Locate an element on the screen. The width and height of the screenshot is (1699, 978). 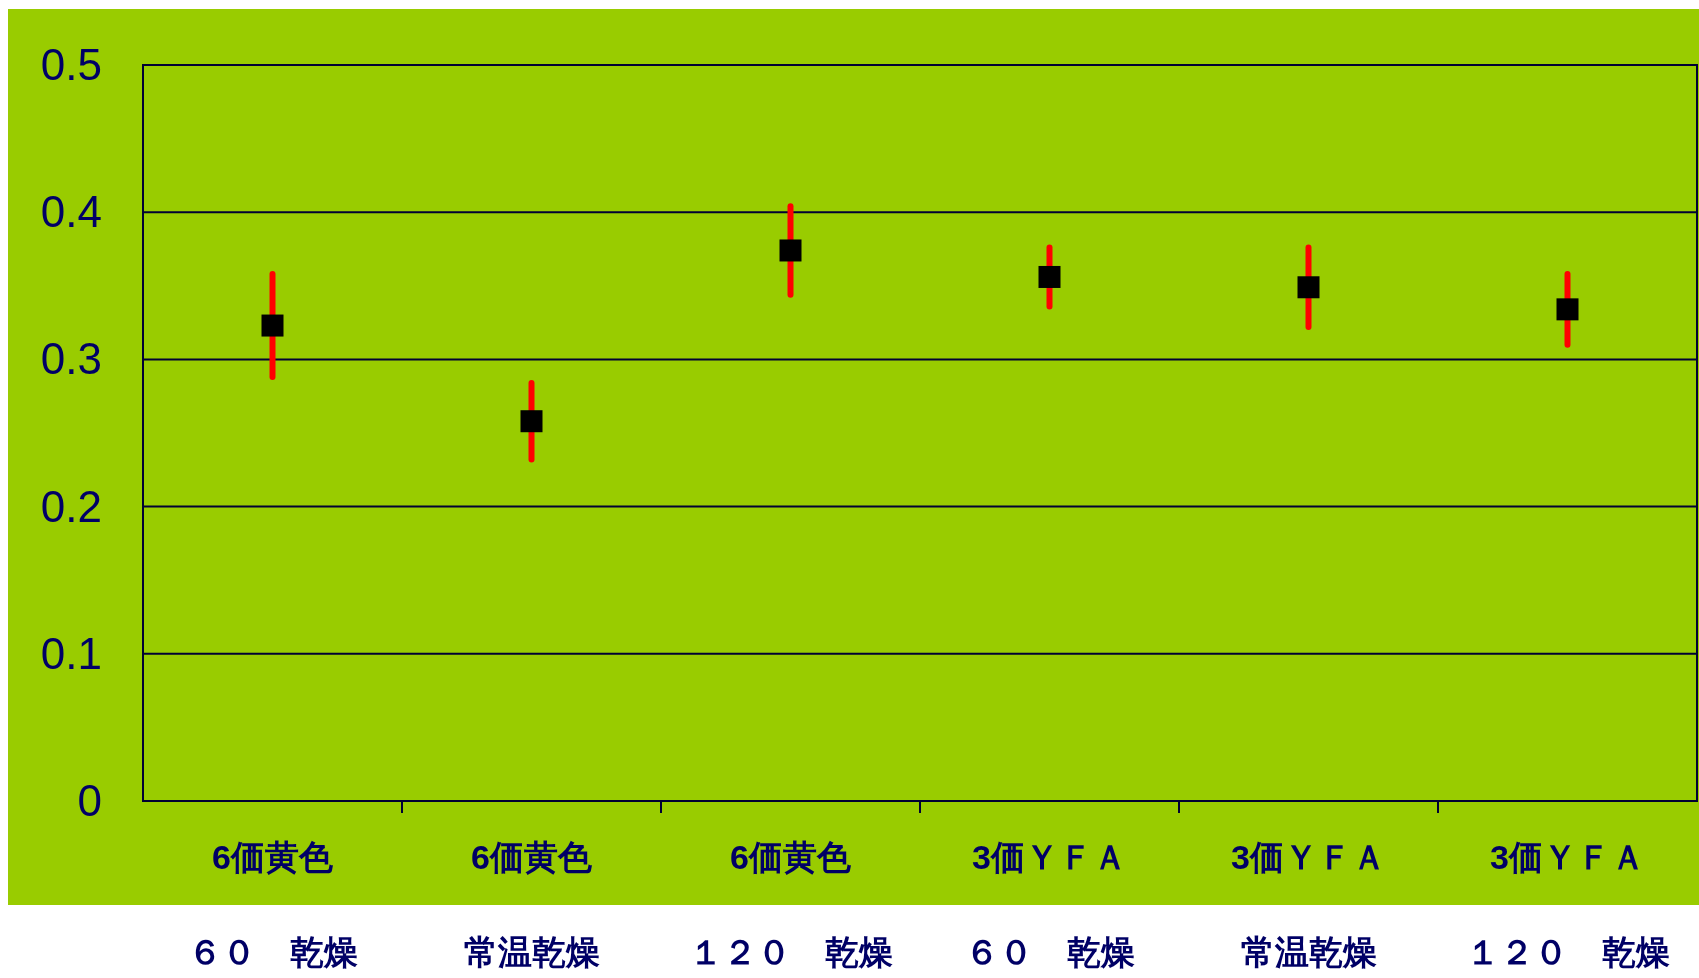
y-tick-label: 0.1 is located at coordinates (71, 653).